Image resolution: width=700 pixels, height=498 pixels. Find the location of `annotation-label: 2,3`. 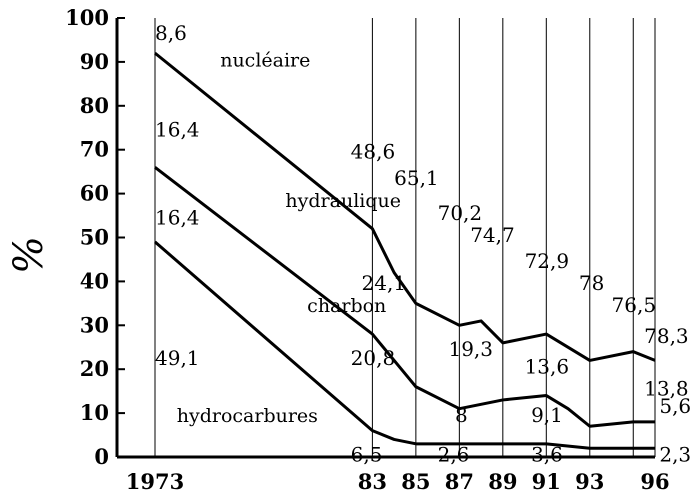

annotation-label: 2,3 is located at coordinates (675, 454).